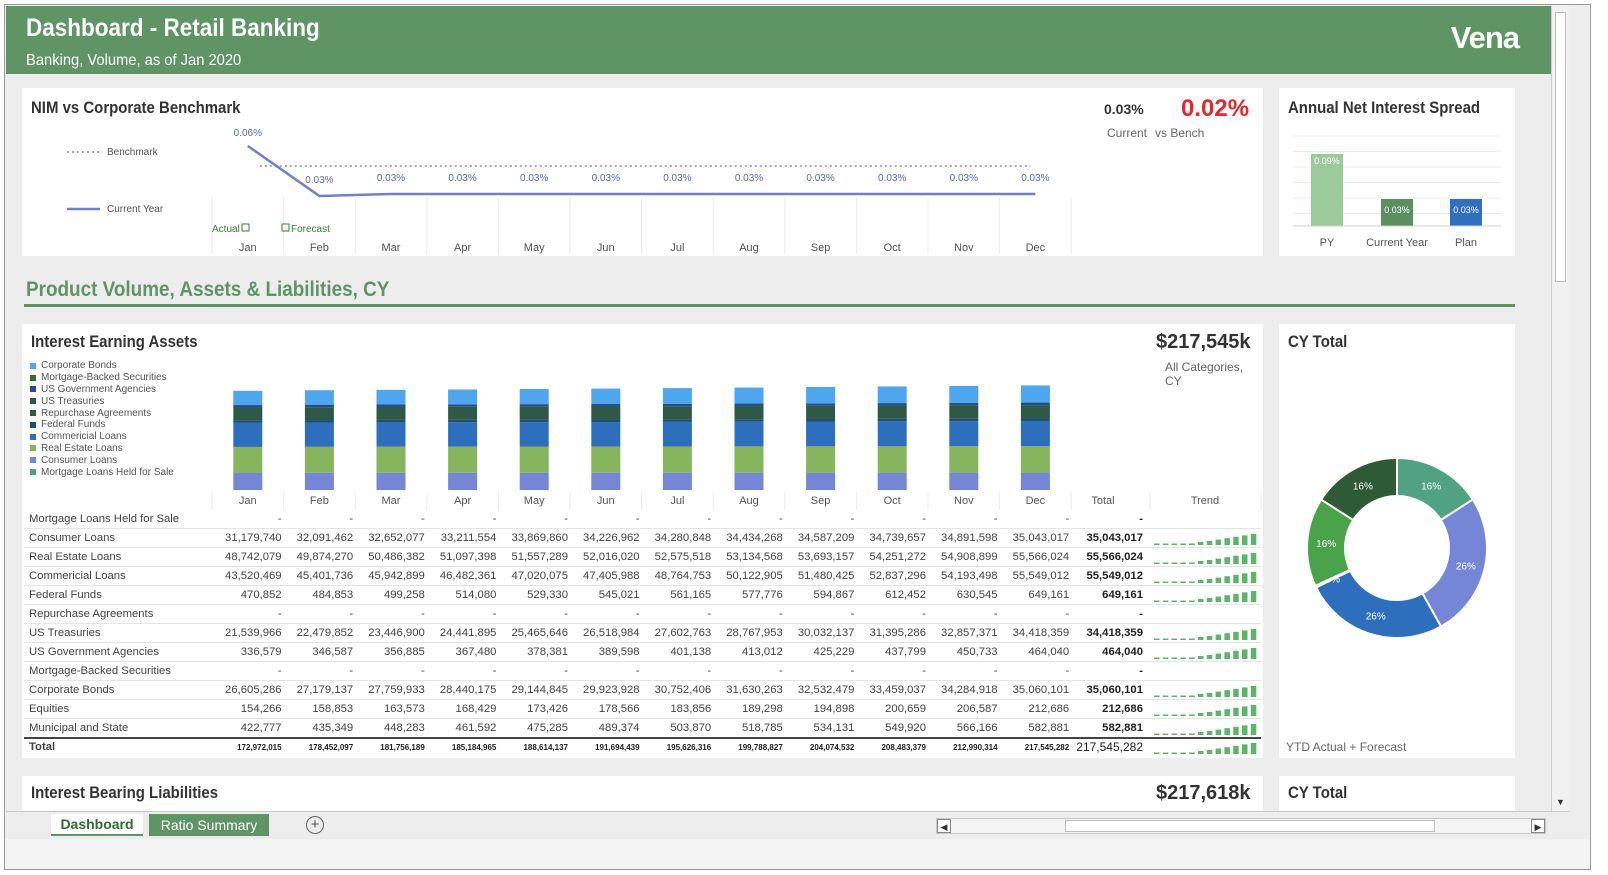 The image size is (1608, 875). What do you see at coordinates (476, 728) in the screenshot?
I see `table-cell: 461,592` at bounding box center [476, 728].